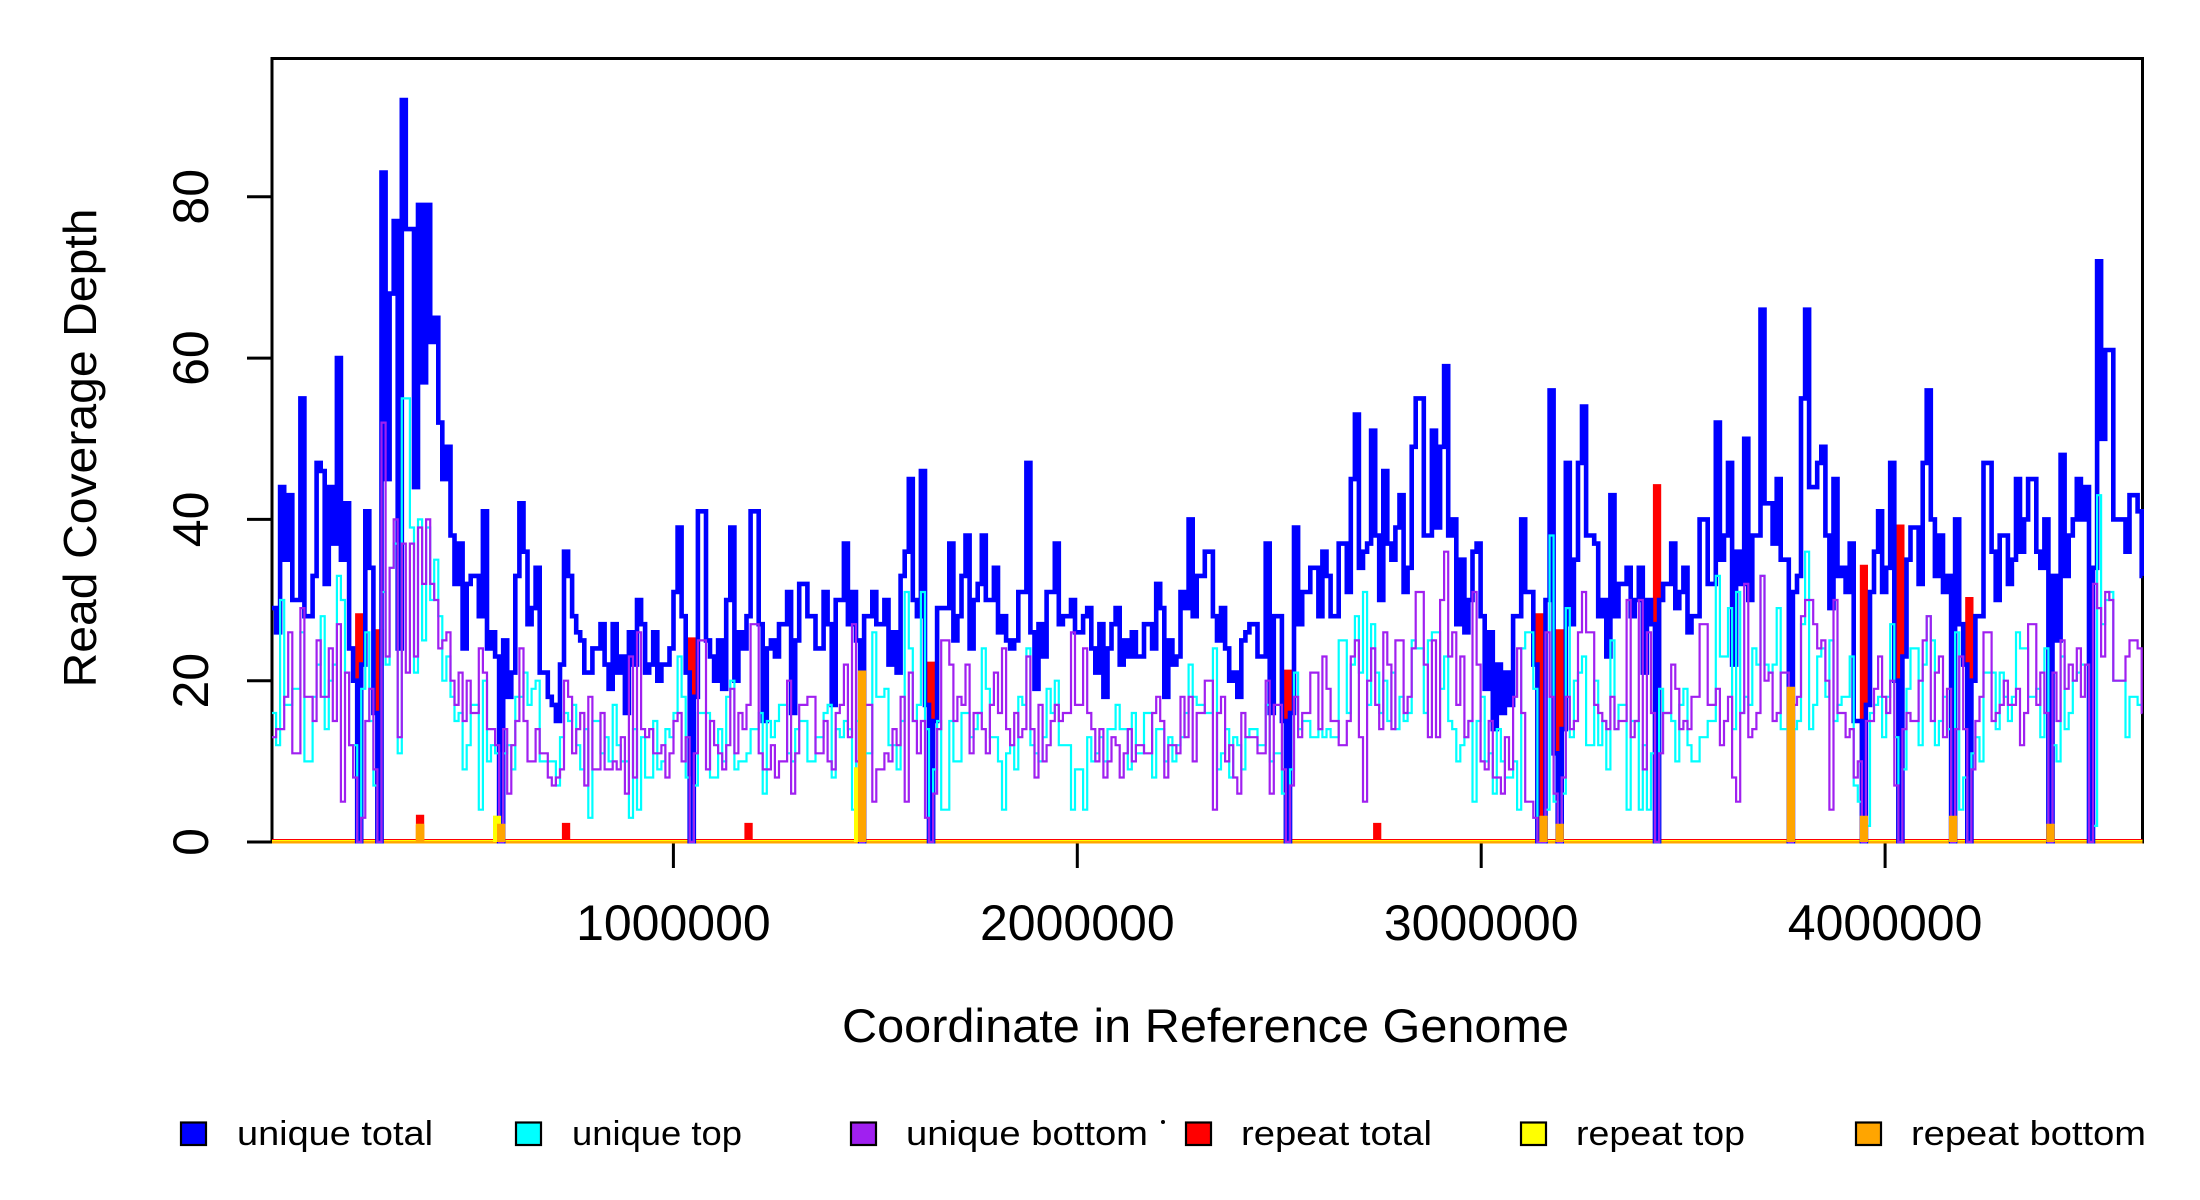  Describe the element at coordinates (191, 842) in the screenshot. I see `svg-text: 0` at that location.